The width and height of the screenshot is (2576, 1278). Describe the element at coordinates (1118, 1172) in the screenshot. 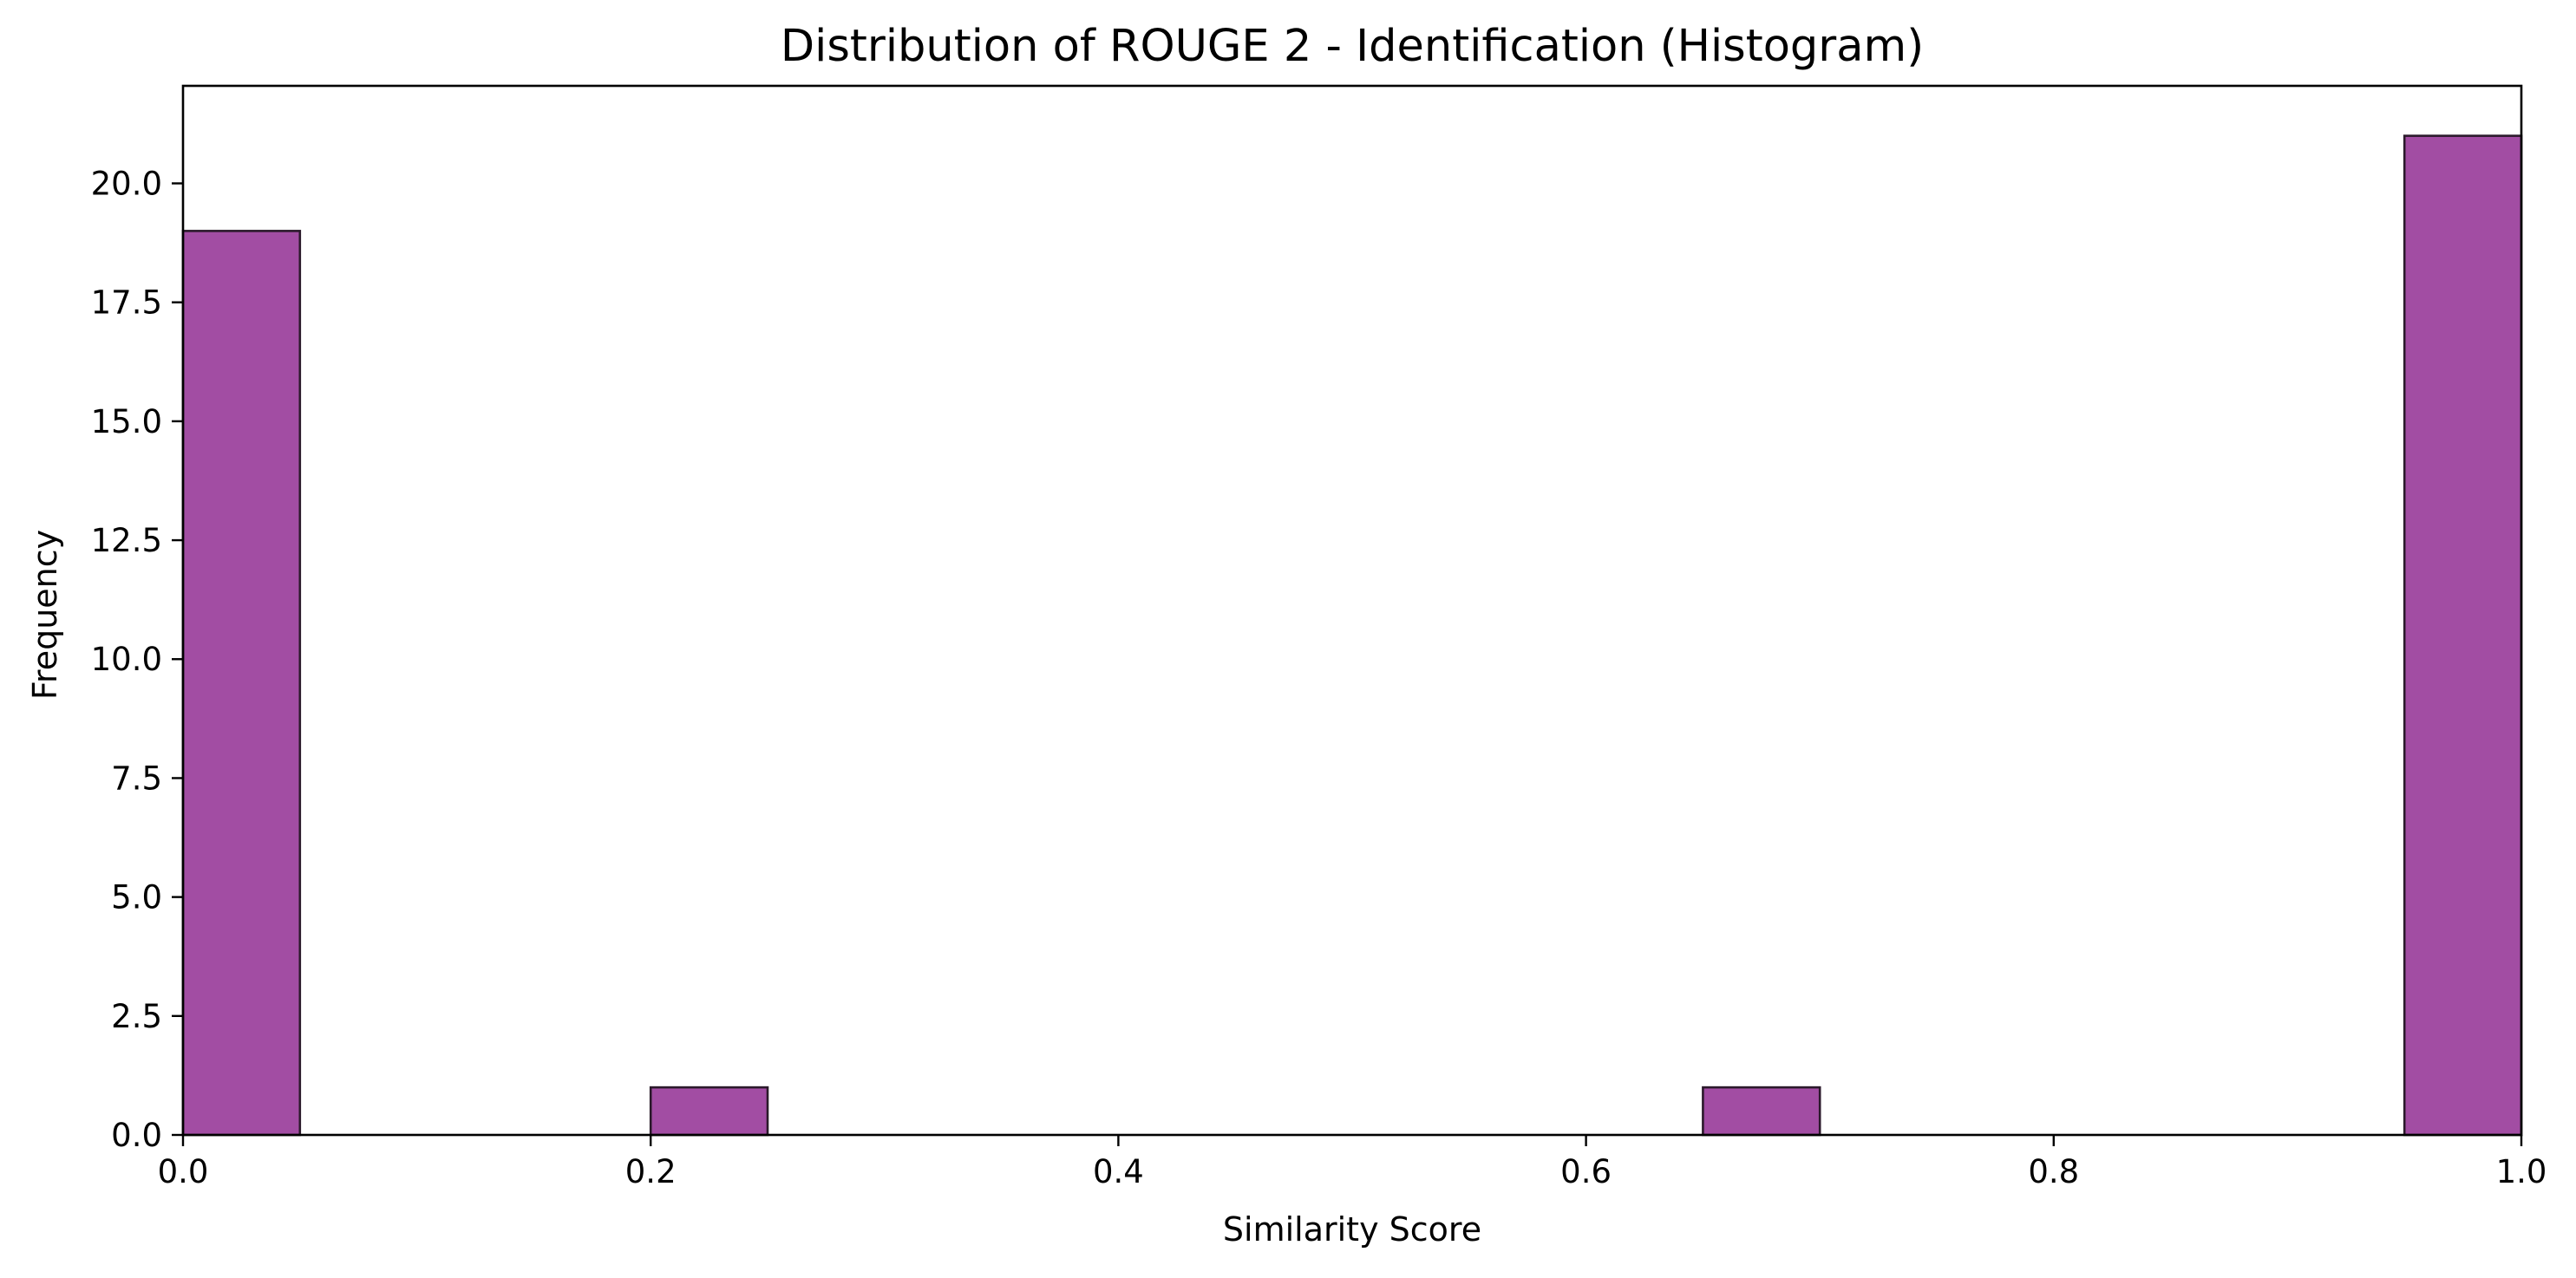

I see `x-tick-label-2: 0.4` at that location.